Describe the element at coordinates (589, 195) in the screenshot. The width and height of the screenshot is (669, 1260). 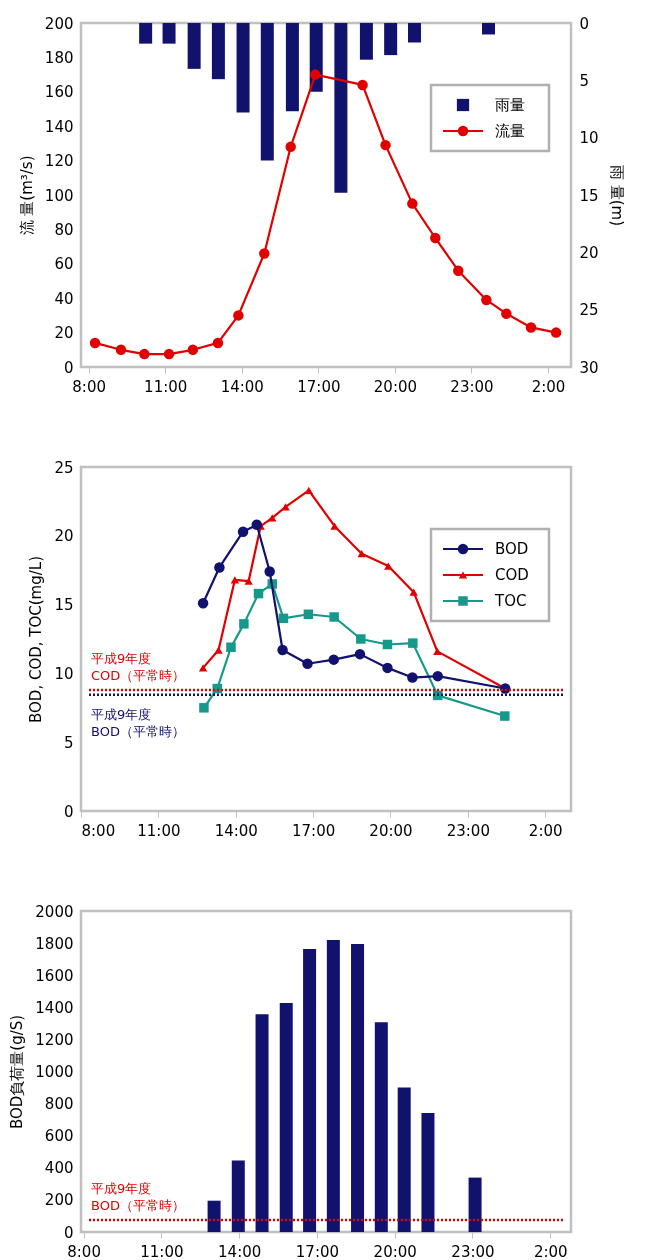
I see `y2-tick-label: 15` at that location.